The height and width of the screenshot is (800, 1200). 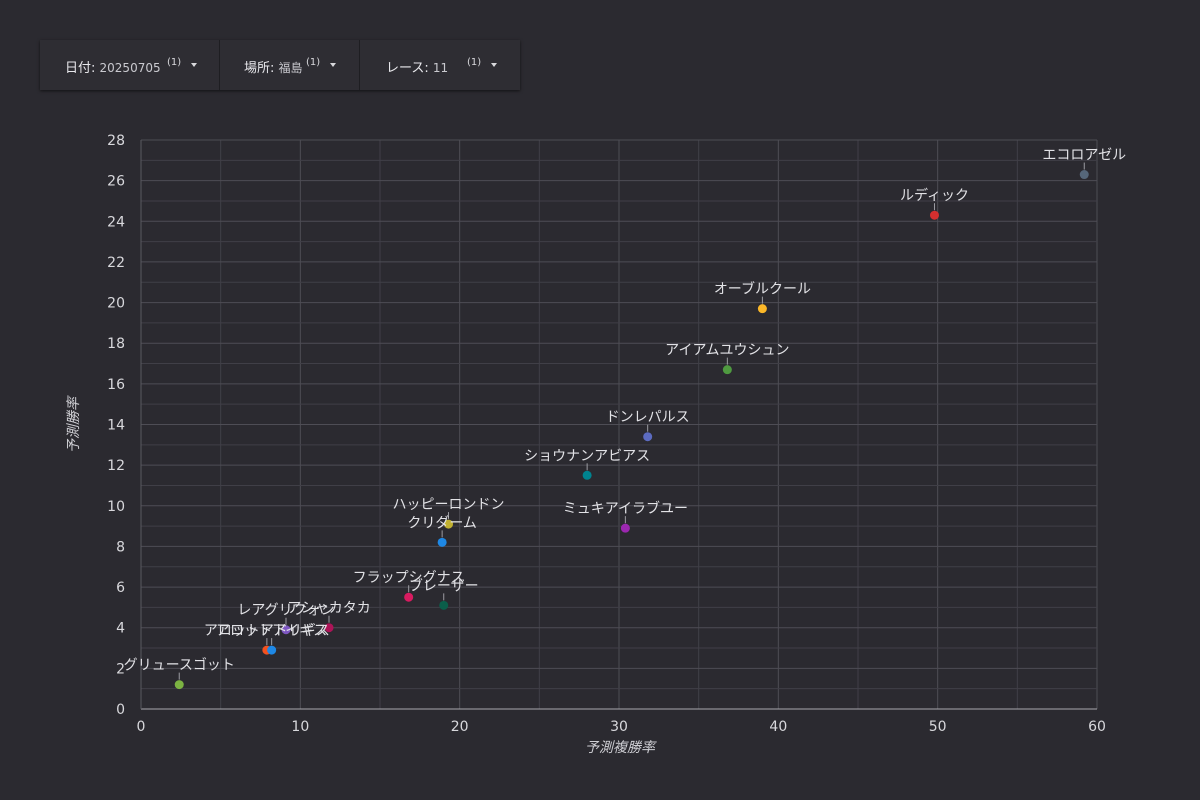 What do you see at coordinates (120, 710) in the screenshot?
I see `y-tick-label: 0` at bounding box center [120, 710].